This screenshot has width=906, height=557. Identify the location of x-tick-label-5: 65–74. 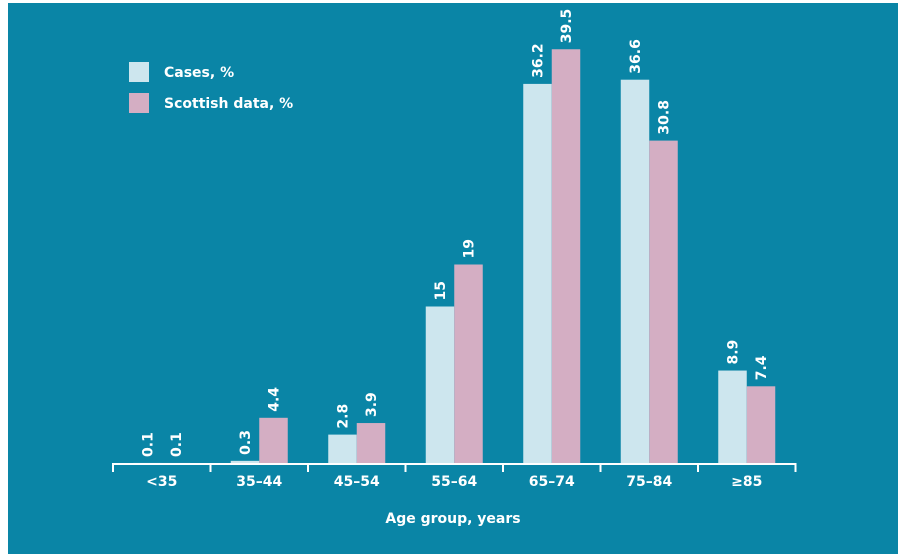
(552, 482).